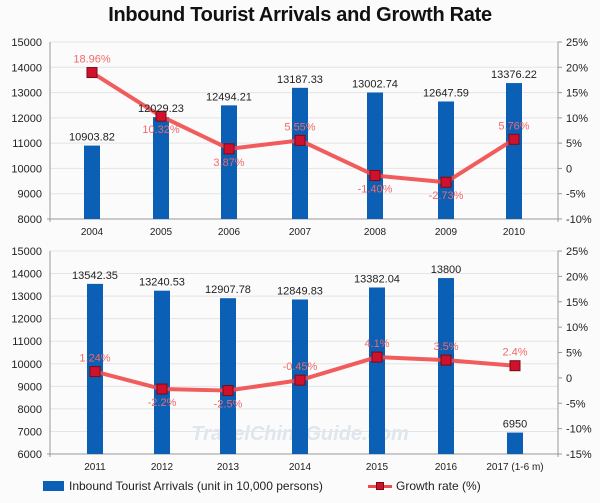 This screenshot has height=503, width=600. I want to click on x-axis-tick-label: 2014, so click(300, 467).